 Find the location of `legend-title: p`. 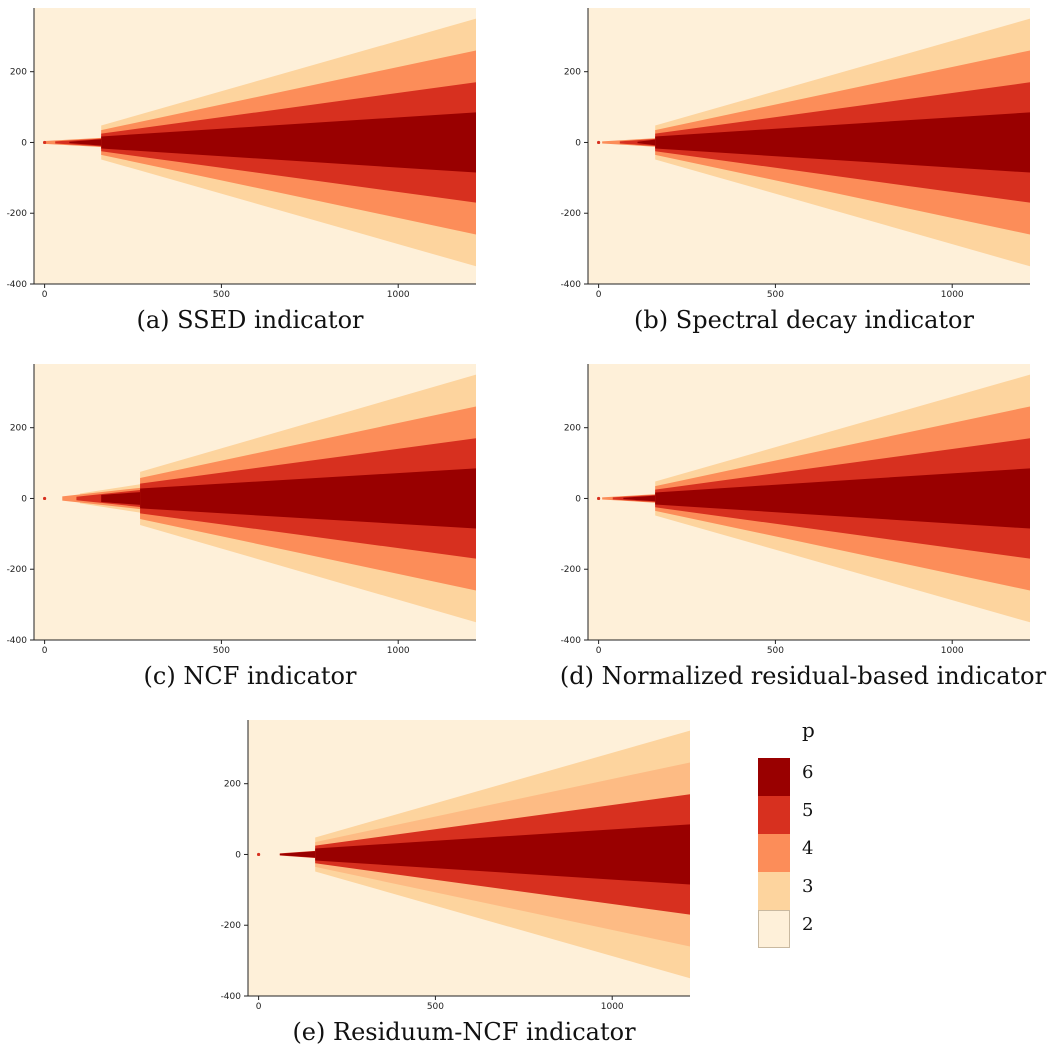

legend-title: p is located at coordinates (808, 730).